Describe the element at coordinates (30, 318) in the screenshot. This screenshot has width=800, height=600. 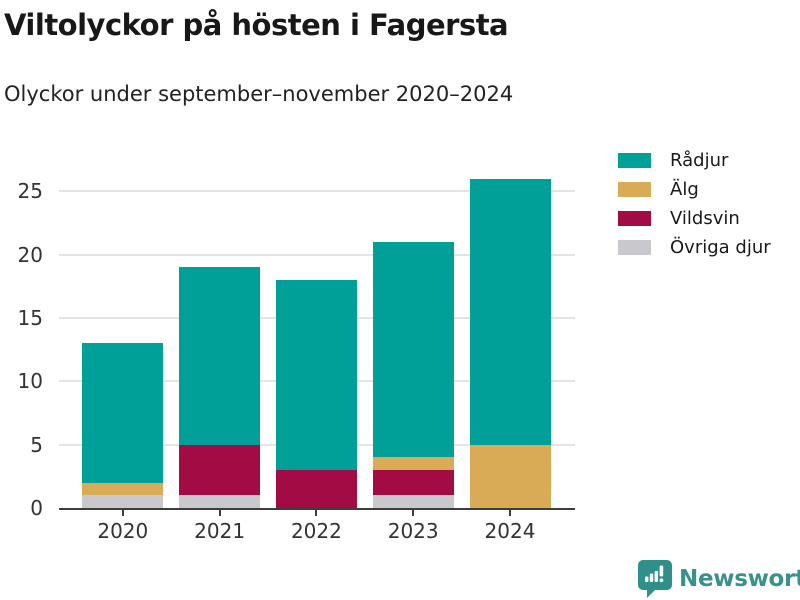
I see `y-axis-tick-label: 15` at that location.